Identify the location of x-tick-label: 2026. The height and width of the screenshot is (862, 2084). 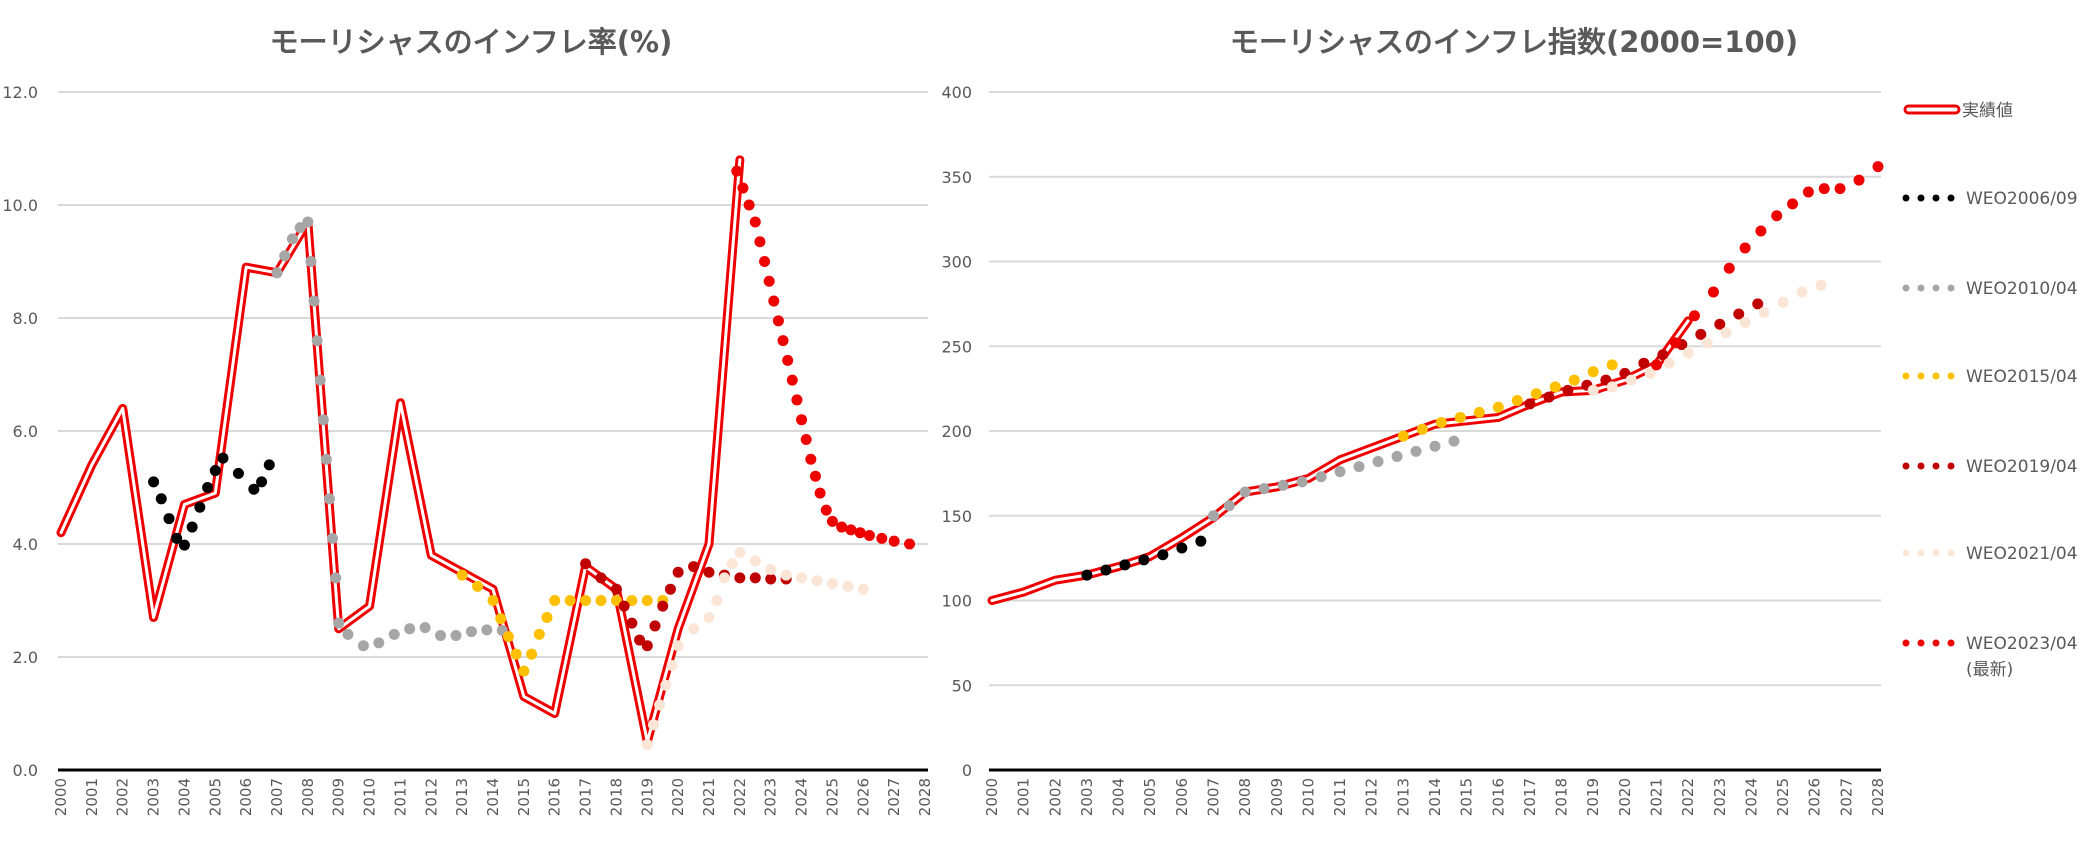
(1815, 797).